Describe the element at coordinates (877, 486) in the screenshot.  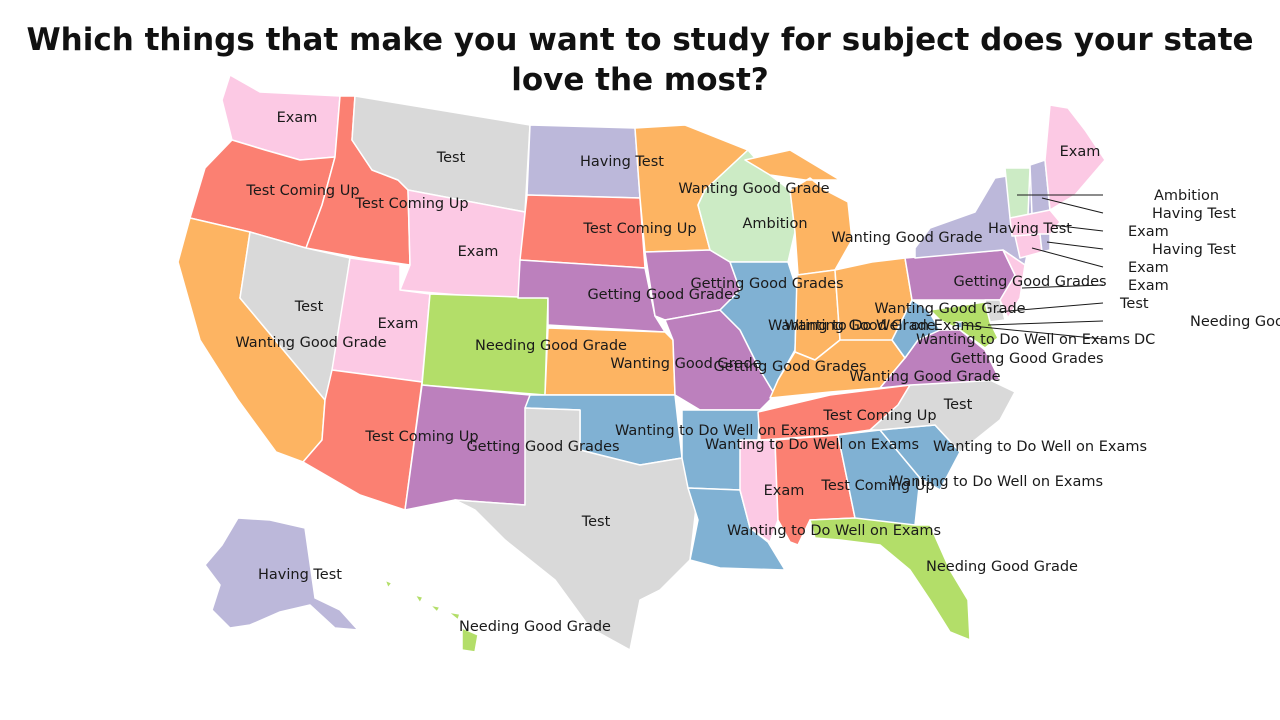
I see `state-label-al: Test Coming Up` at that location.